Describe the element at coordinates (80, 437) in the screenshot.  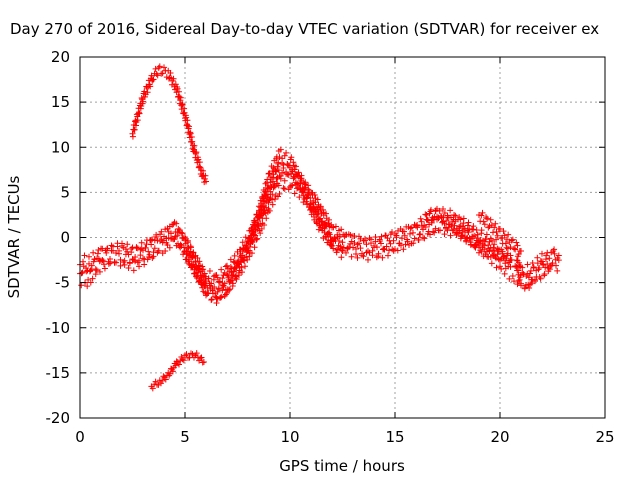
I see `x-tick-label: 0` at that location.